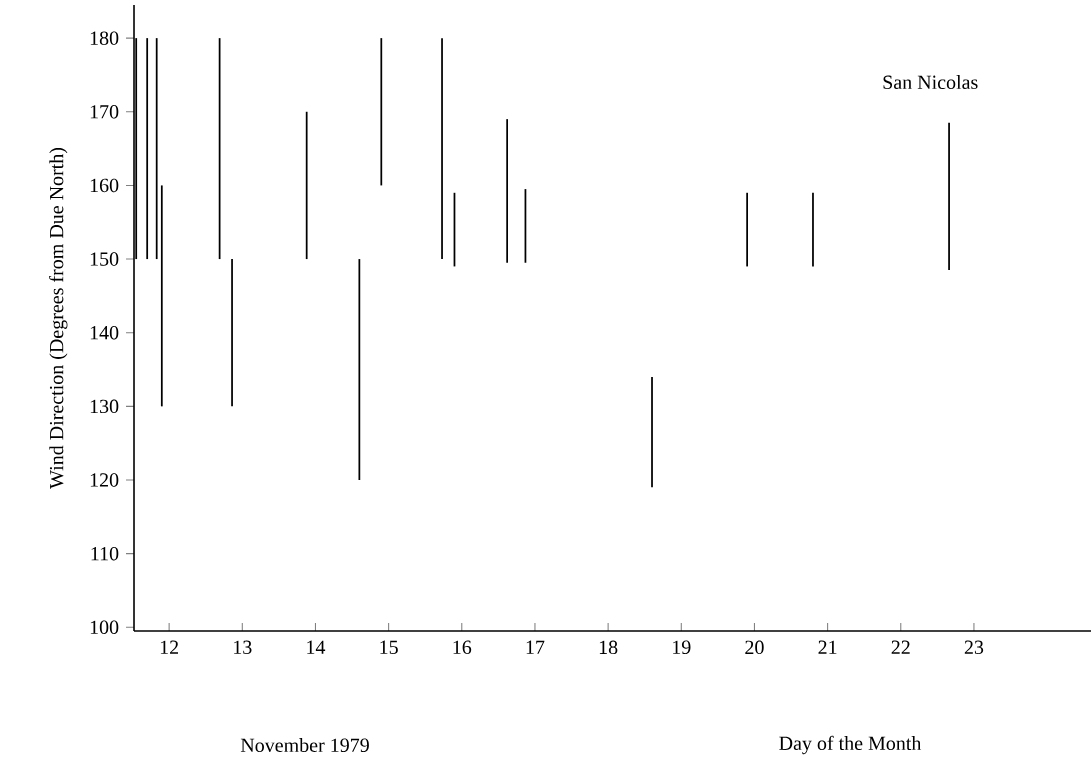  I want to click on x-tick-label: 12, so click(169, 647).